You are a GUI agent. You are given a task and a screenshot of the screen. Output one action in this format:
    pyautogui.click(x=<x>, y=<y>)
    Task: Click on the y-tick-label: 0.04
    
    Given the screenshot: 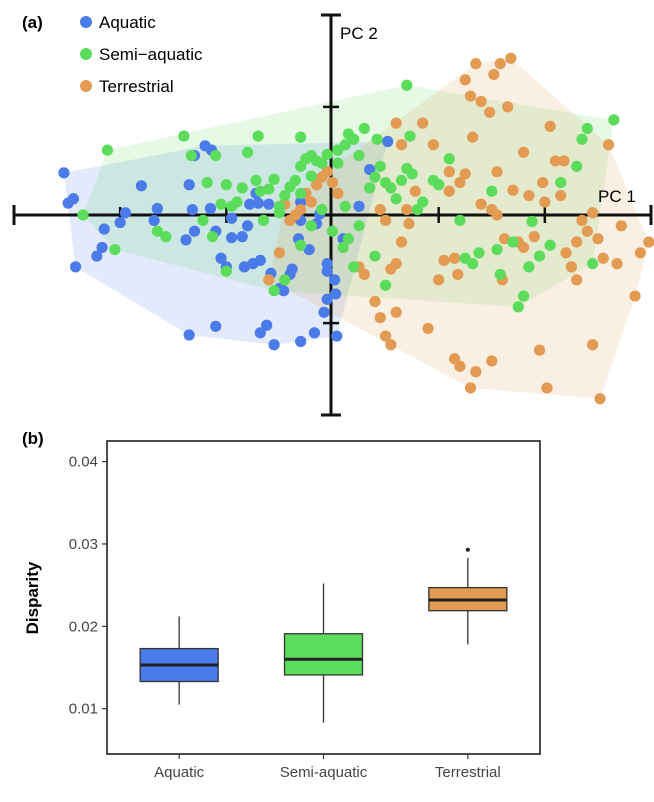 What is the action you would take?
    pyautogui.click(x=83, y=462)
    